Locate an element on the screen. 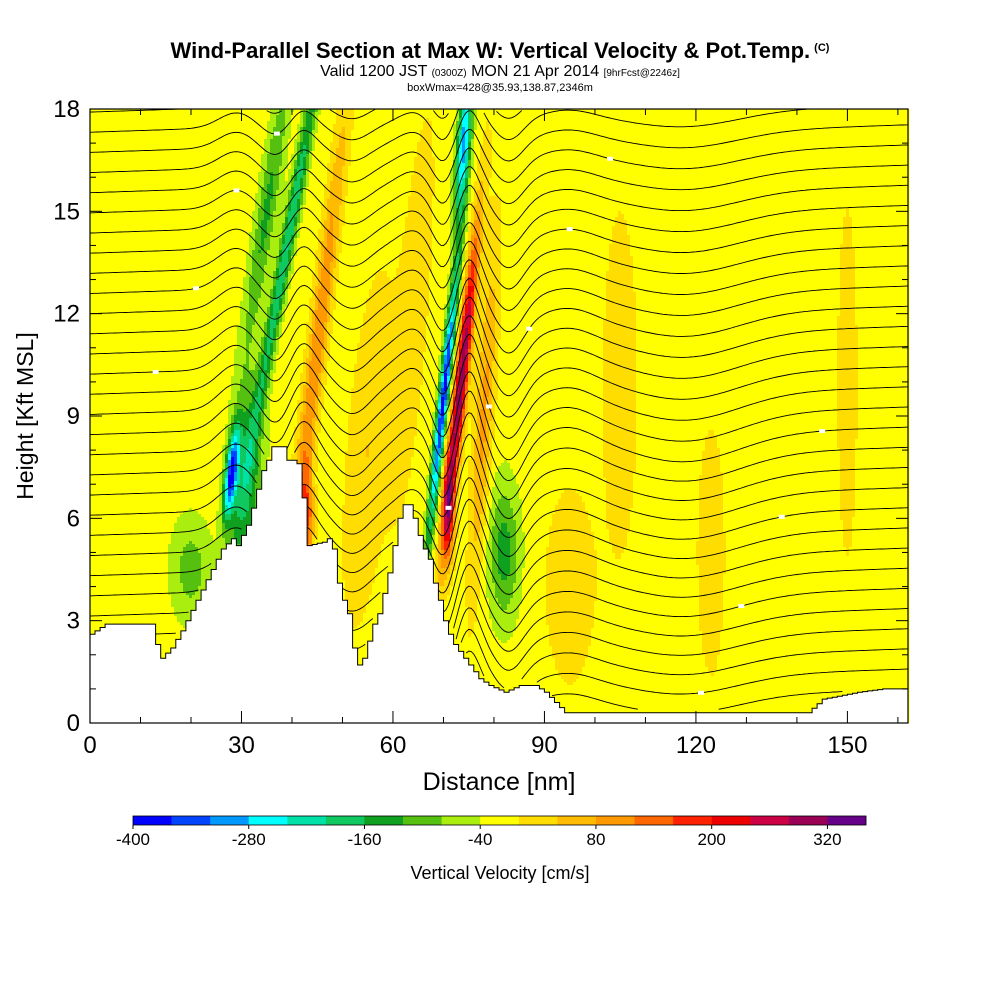 The height and width of the screenshot is (1000, 1000). colorbar-tick-label: -400 is located at coordinates (133, 839).